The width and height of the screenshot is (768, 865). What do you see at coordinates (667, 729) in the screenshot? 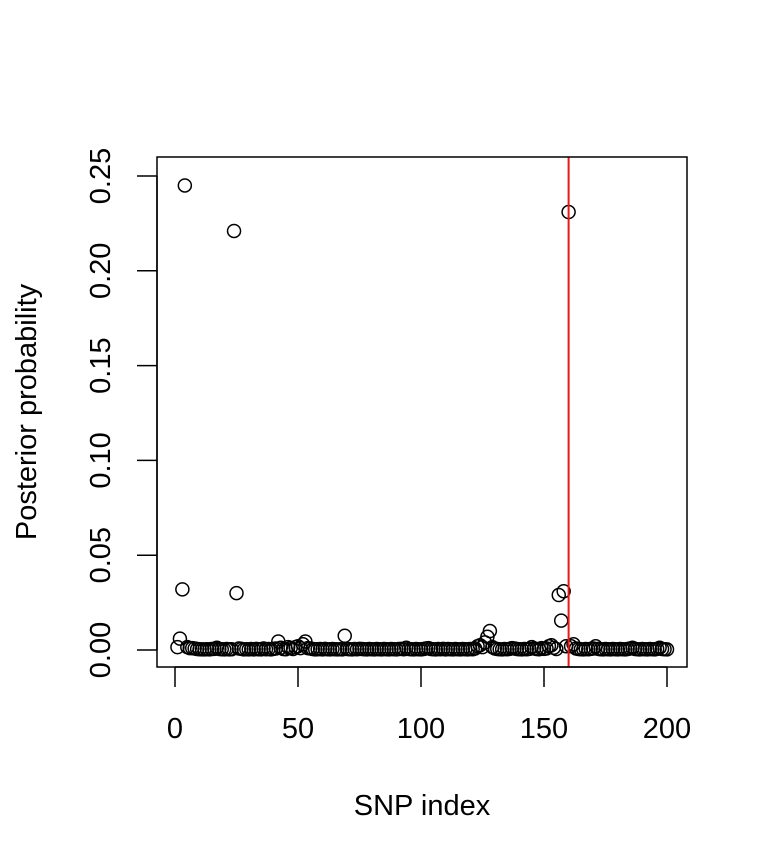
I see `x-tick-label-200: 200` at bounding box center [667, 729].